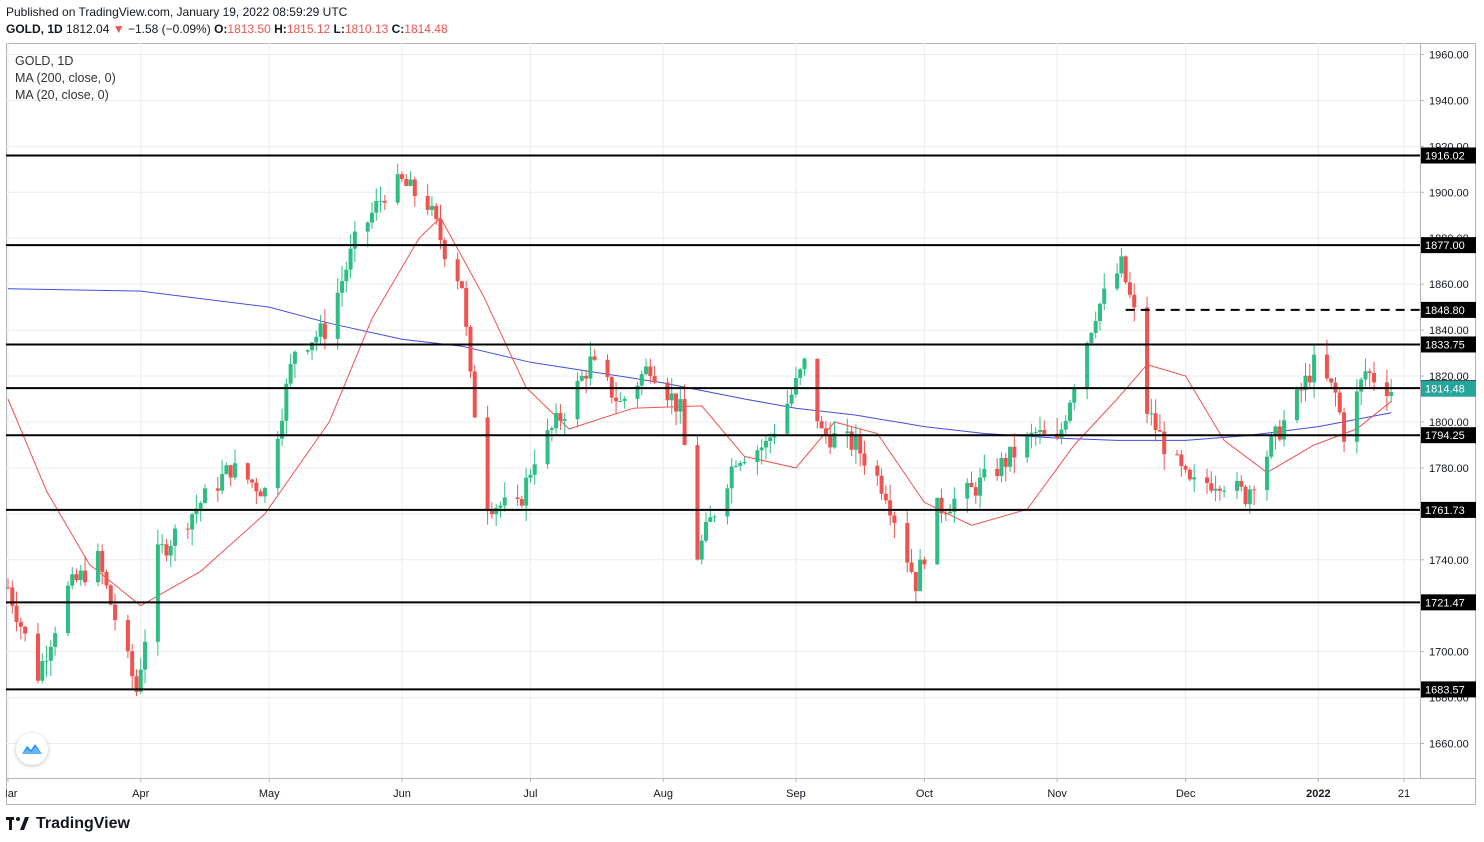  I want to click on legend-ma200: MA (200, close, 0), so click(65, 78).